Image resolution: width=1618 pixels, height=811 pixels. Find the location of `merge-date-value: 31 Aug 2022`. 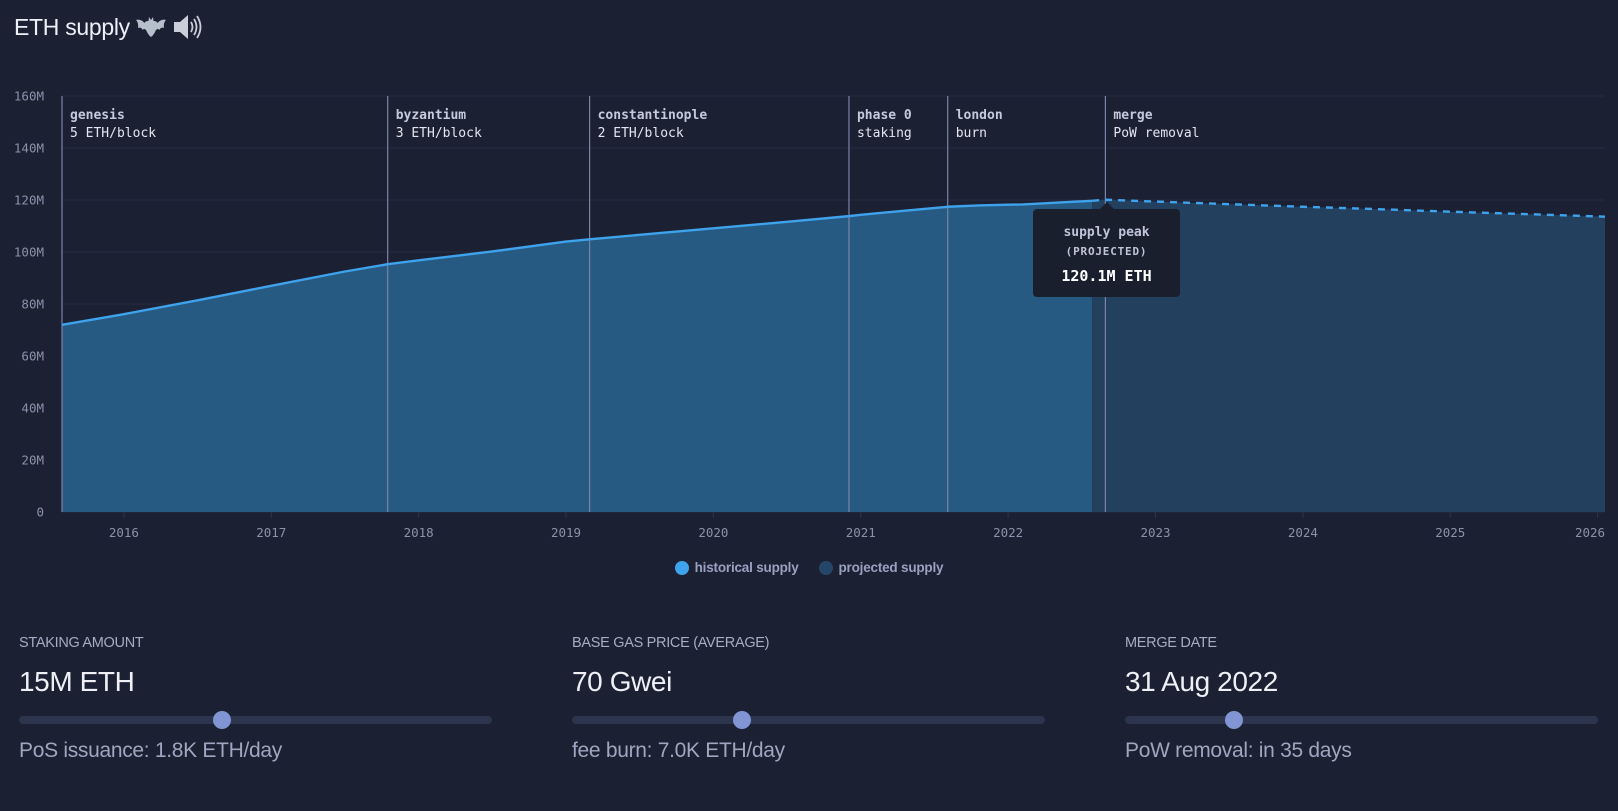

merge-date-value: 31 Aug 2022 is located at coordinates (1201, 681).